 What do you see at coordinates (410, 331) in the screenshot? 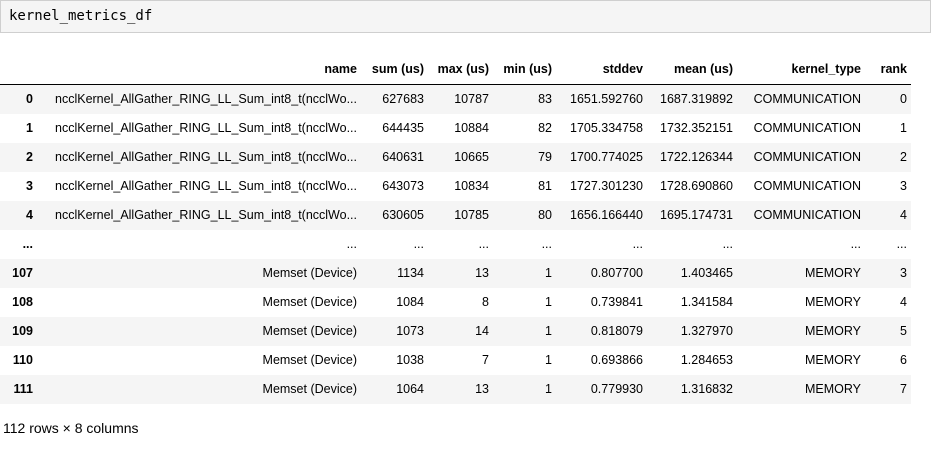
I see `table-cell: 1073` at bounding box center [410, 331].